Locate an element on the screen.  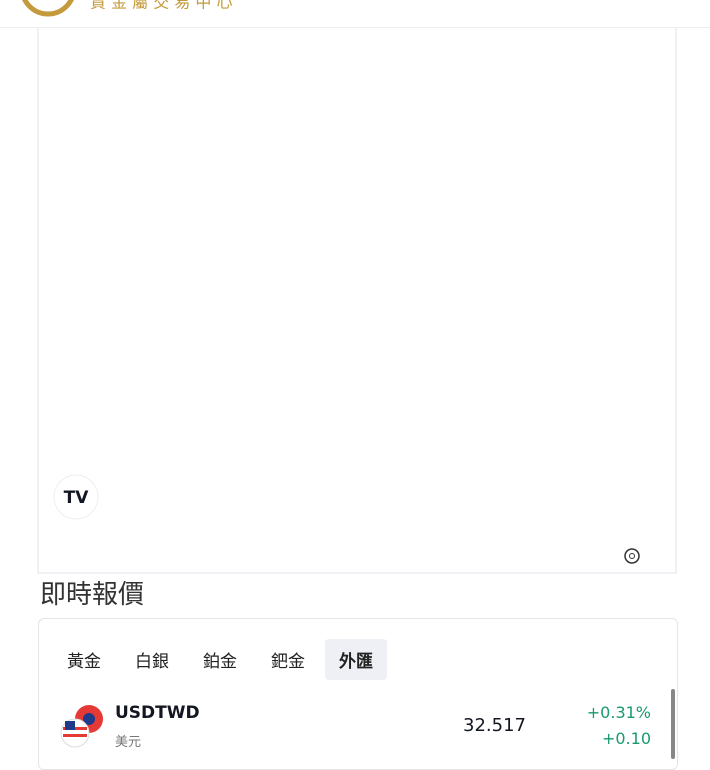
gear is located at coordinates (632, 556).